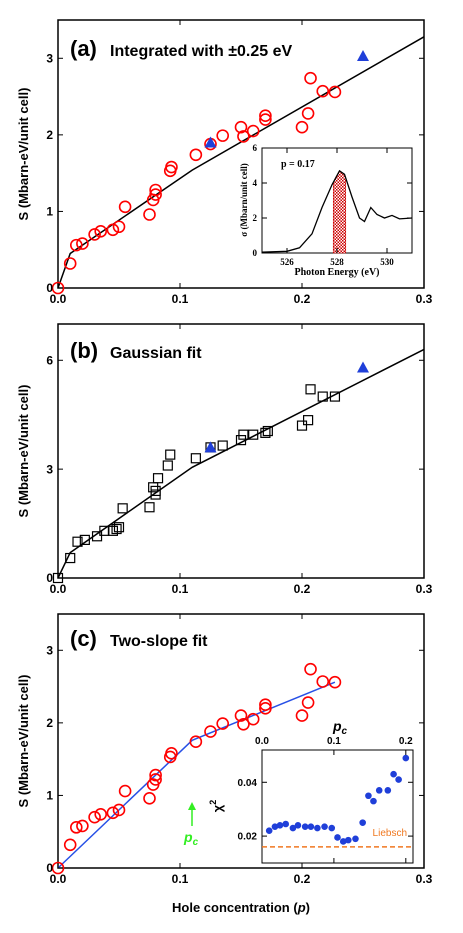 This screenshot has width=463, height=933. I want to click on panel-a-label: (a), so click(83, 48).